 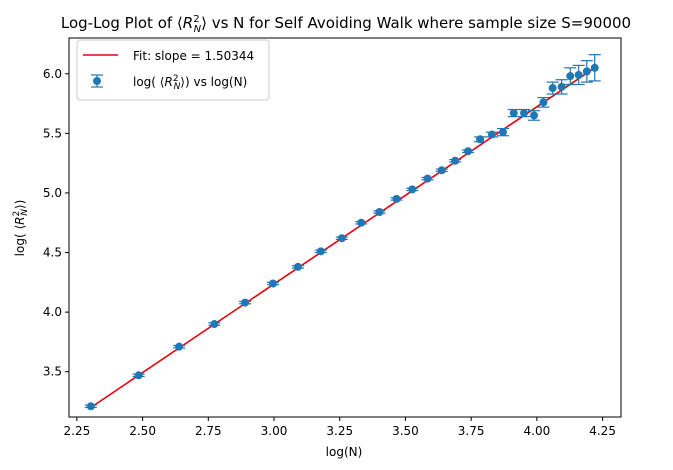 I want to click on x-tick-label: 2.75, so click(x=208, y=431).